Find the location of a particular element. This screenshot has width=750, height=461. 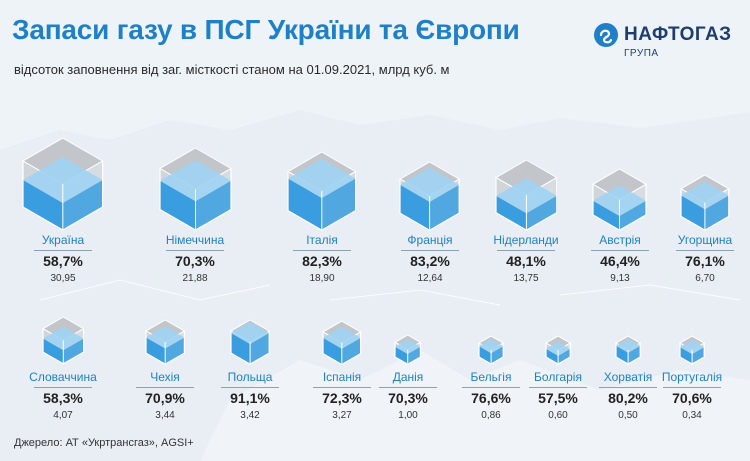

capacity-label: 12,64 is located at coordinates (430, 278).